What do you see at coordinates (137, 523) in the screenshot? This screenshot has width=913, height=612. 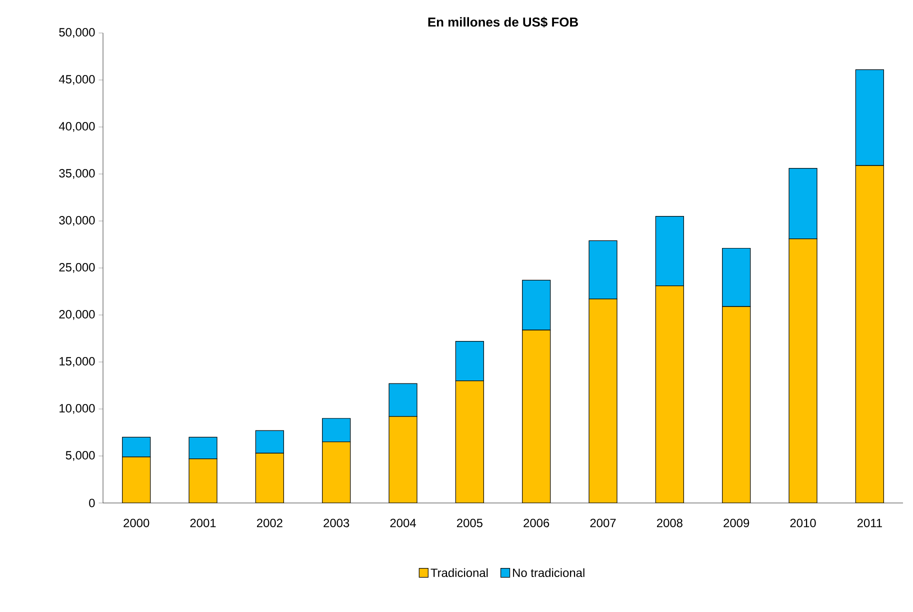 I see `x-tick-label: 2000` at bounding box center [137, 523].